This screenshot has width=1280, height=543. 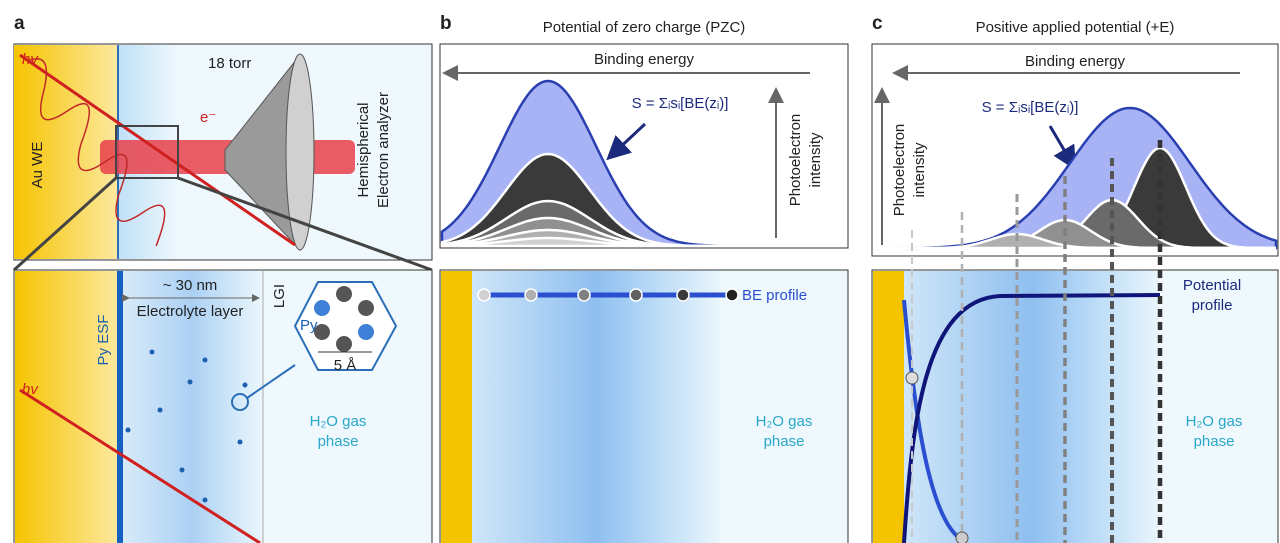 What do you see at coordinates (644, 27) in the screenshot?
I see `panel-title: Potential of zero charge (PZC)` at bounding box center [644, 27].